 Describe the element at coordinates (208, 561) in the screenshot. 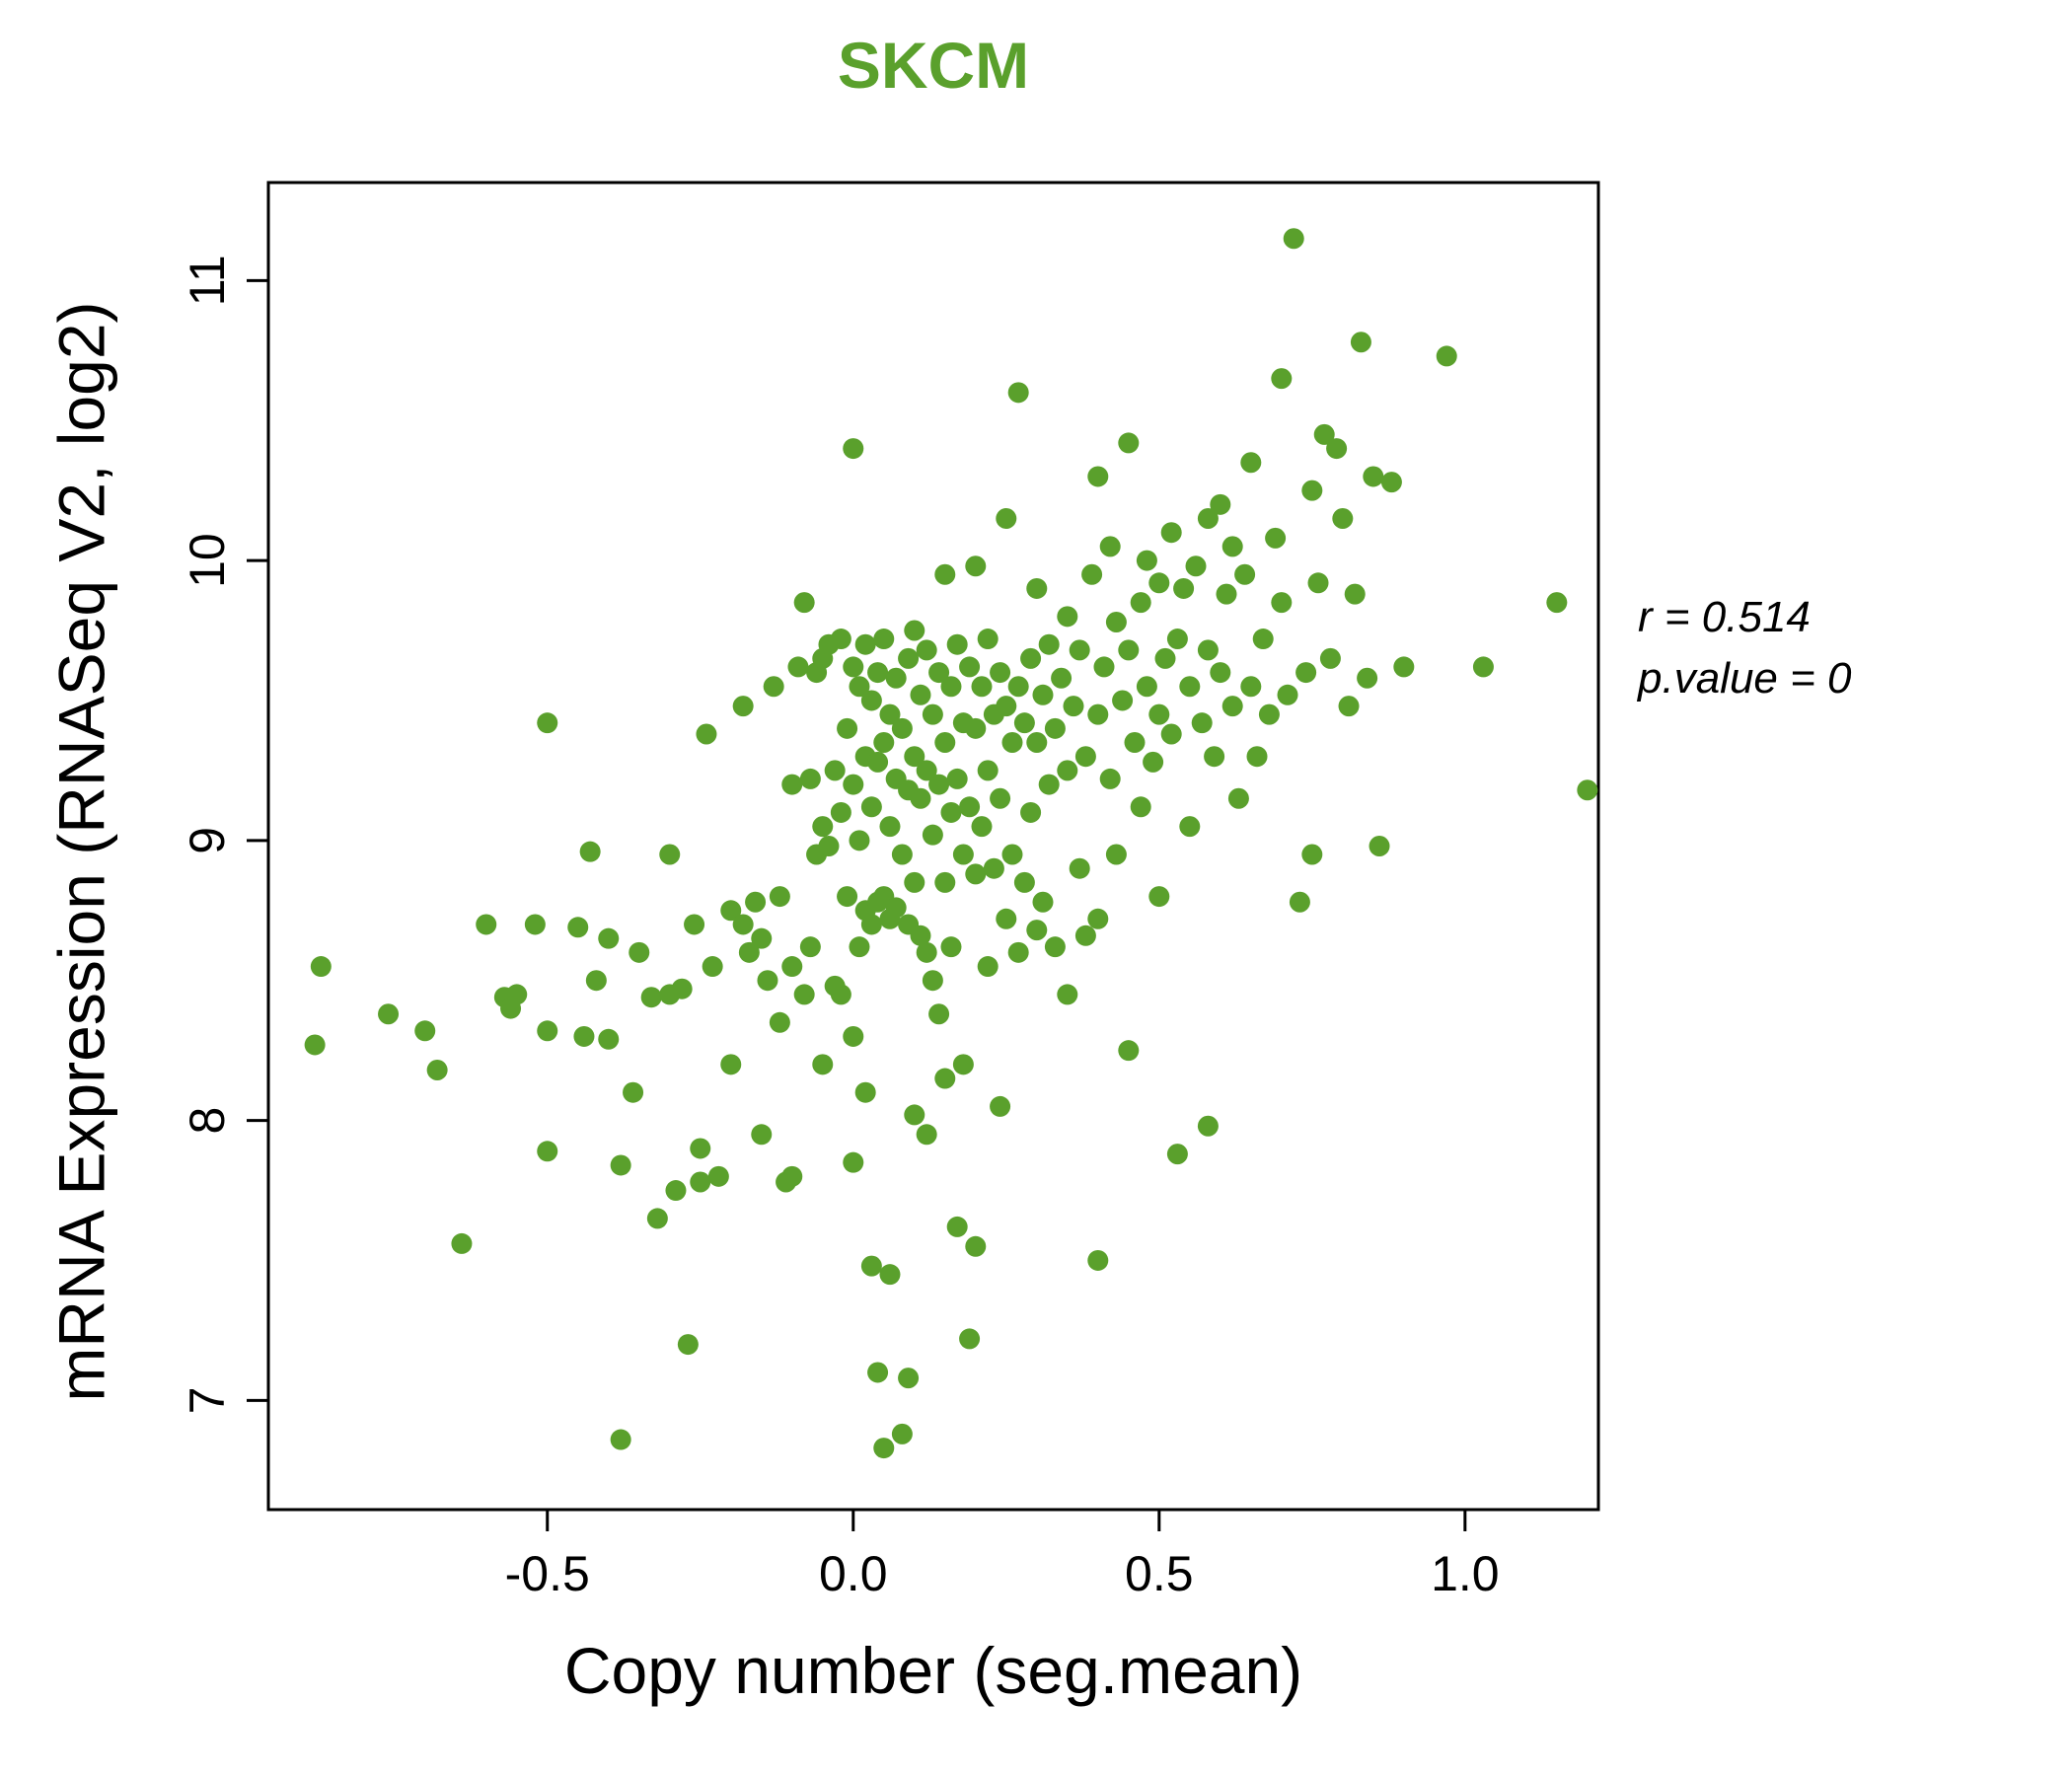

I see `y-tick-label: 10` at that location.